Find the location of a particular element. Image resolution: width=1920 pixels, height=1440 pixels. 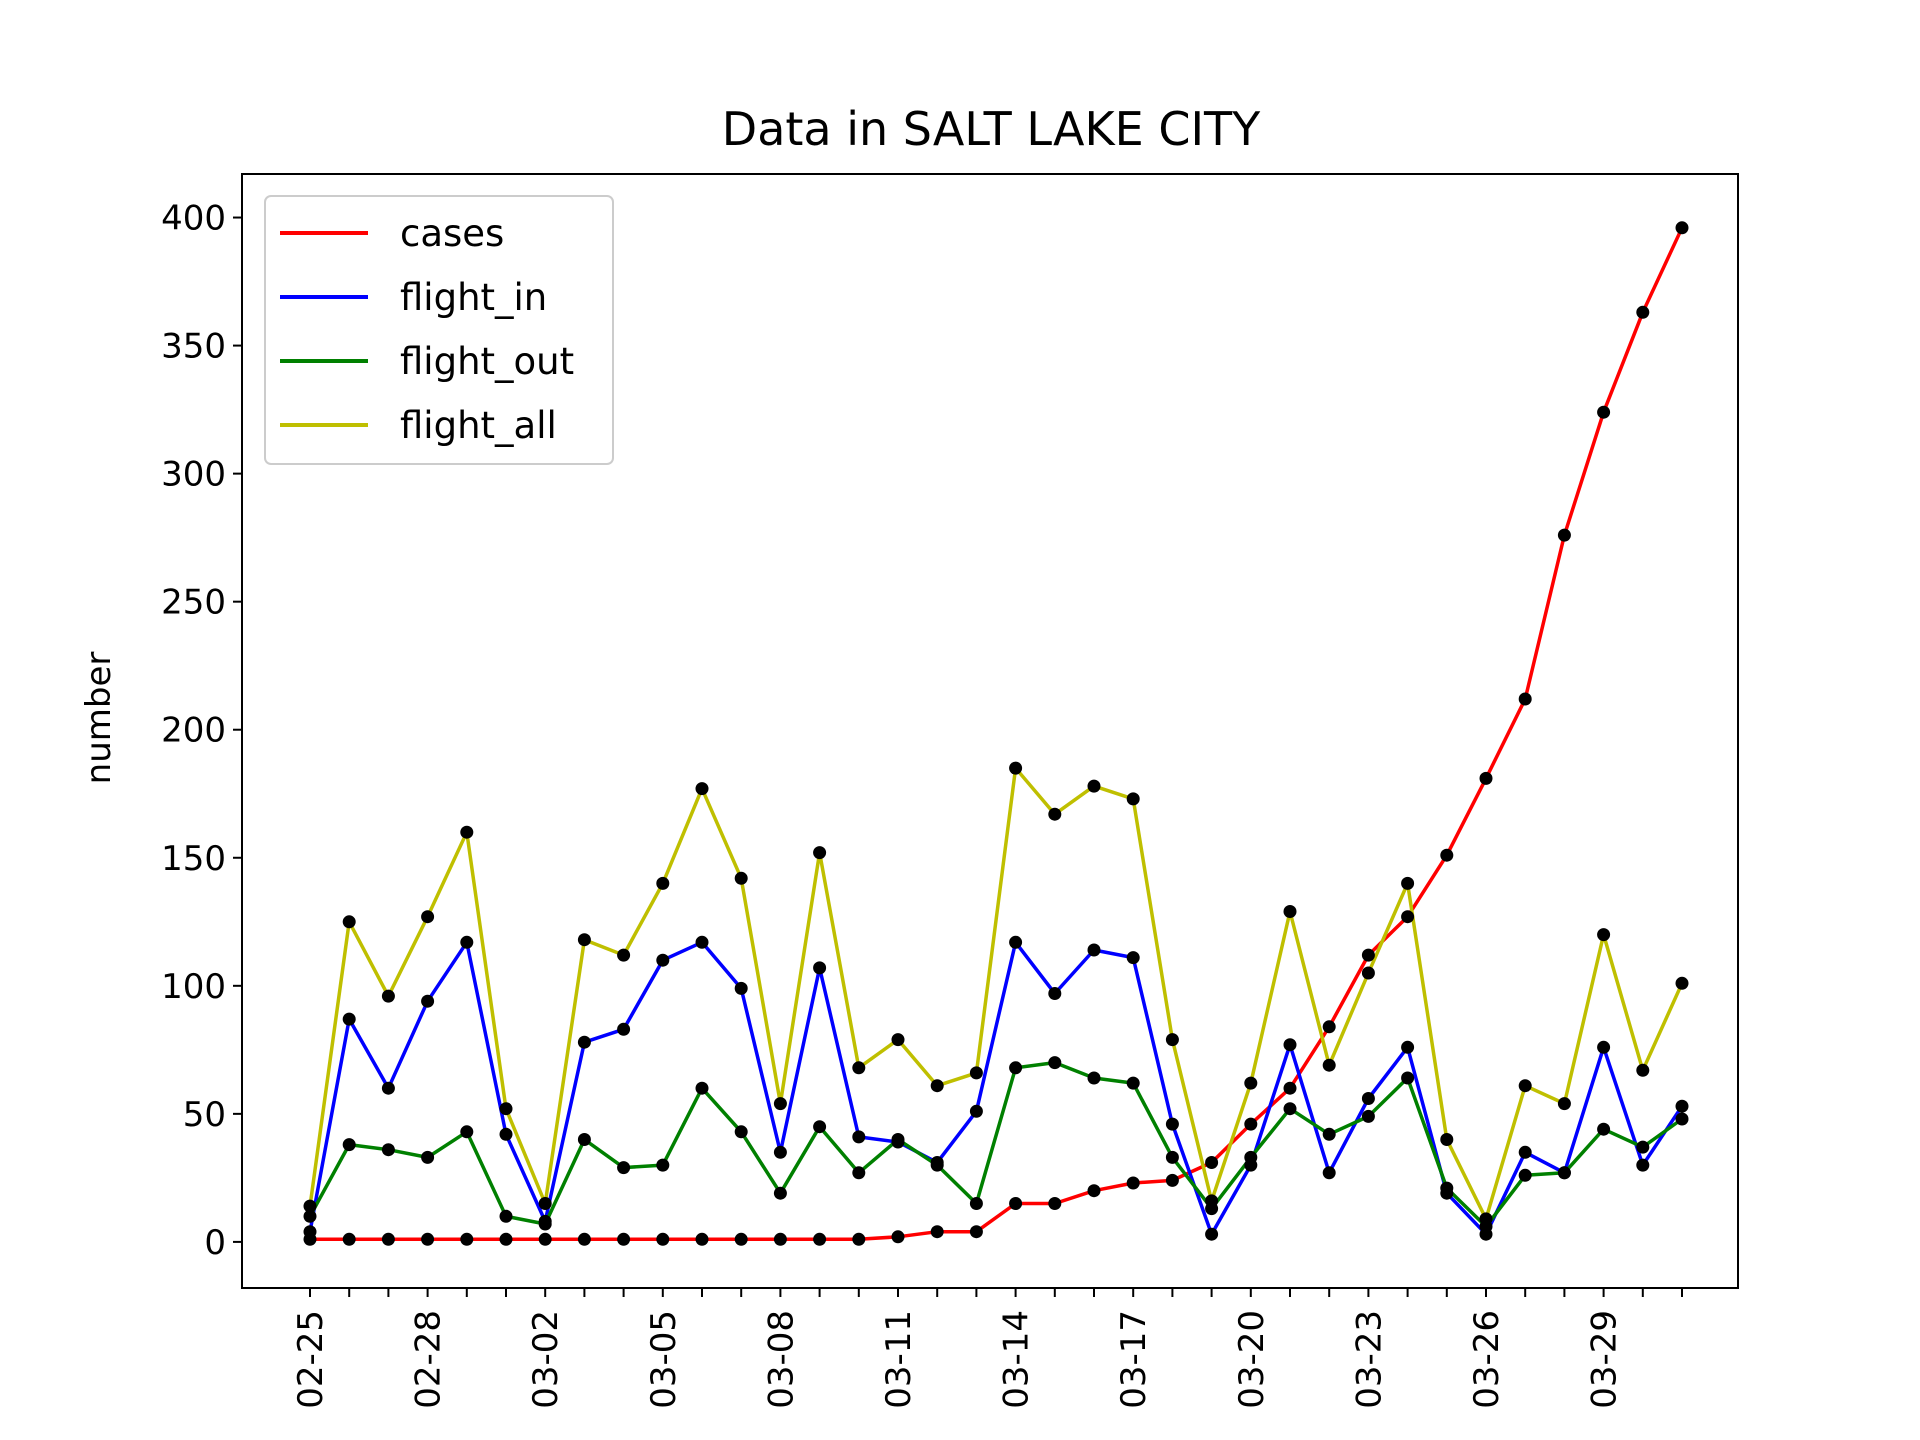

y-tick-label: 100 is located at coordinates (193, 987).